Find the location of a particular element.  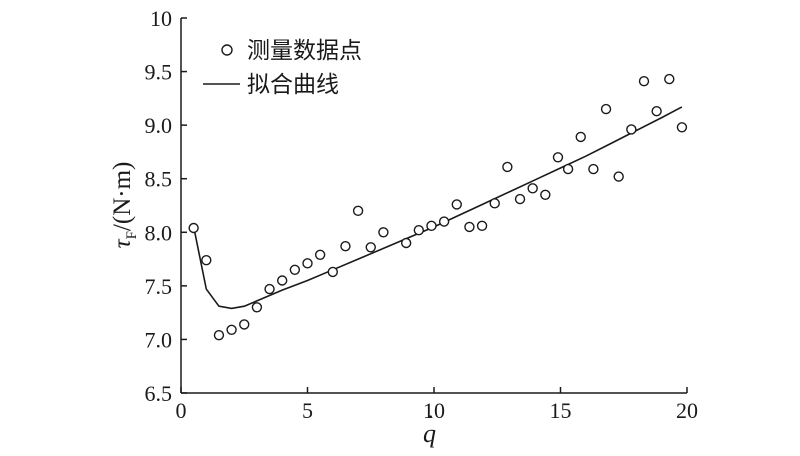

x-axis-label: q is located at coordinates (429, 433).